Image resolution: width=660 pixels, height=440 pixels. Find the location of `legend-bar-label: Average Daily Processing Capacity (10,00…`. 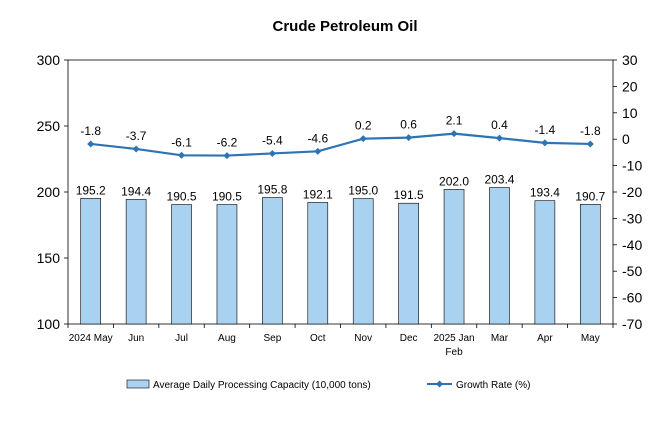

legend-bar-label: Average Daily Processing Capacity (10,00… is located at coordinates (262, 385).